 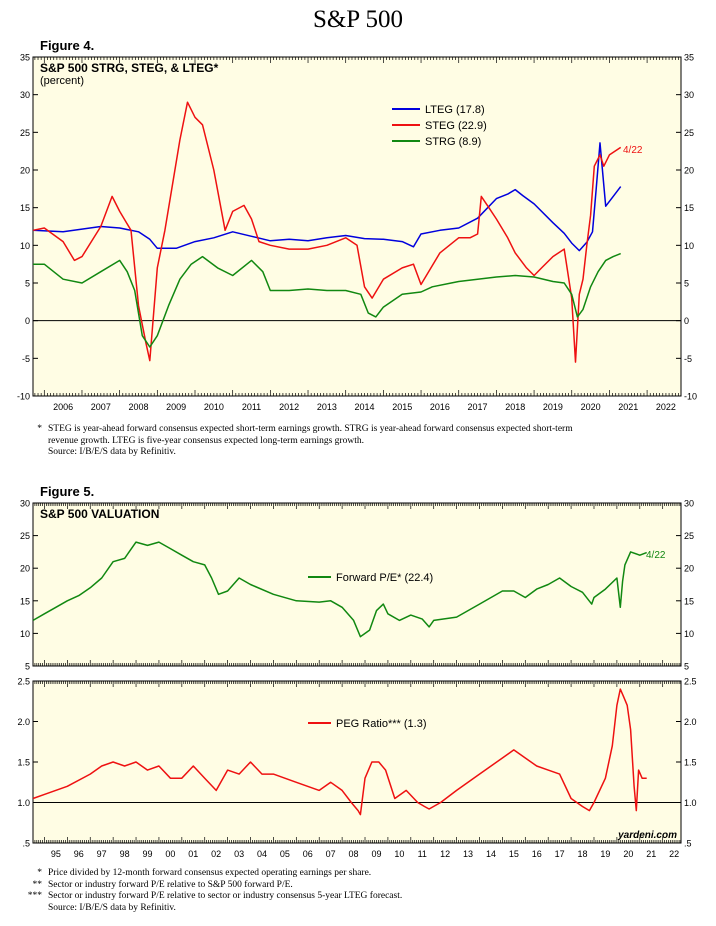 What do you see at coordinates (399, 854) in the screenshot?
I see `x-tick-label: 10` at bounding box center [399, 854].